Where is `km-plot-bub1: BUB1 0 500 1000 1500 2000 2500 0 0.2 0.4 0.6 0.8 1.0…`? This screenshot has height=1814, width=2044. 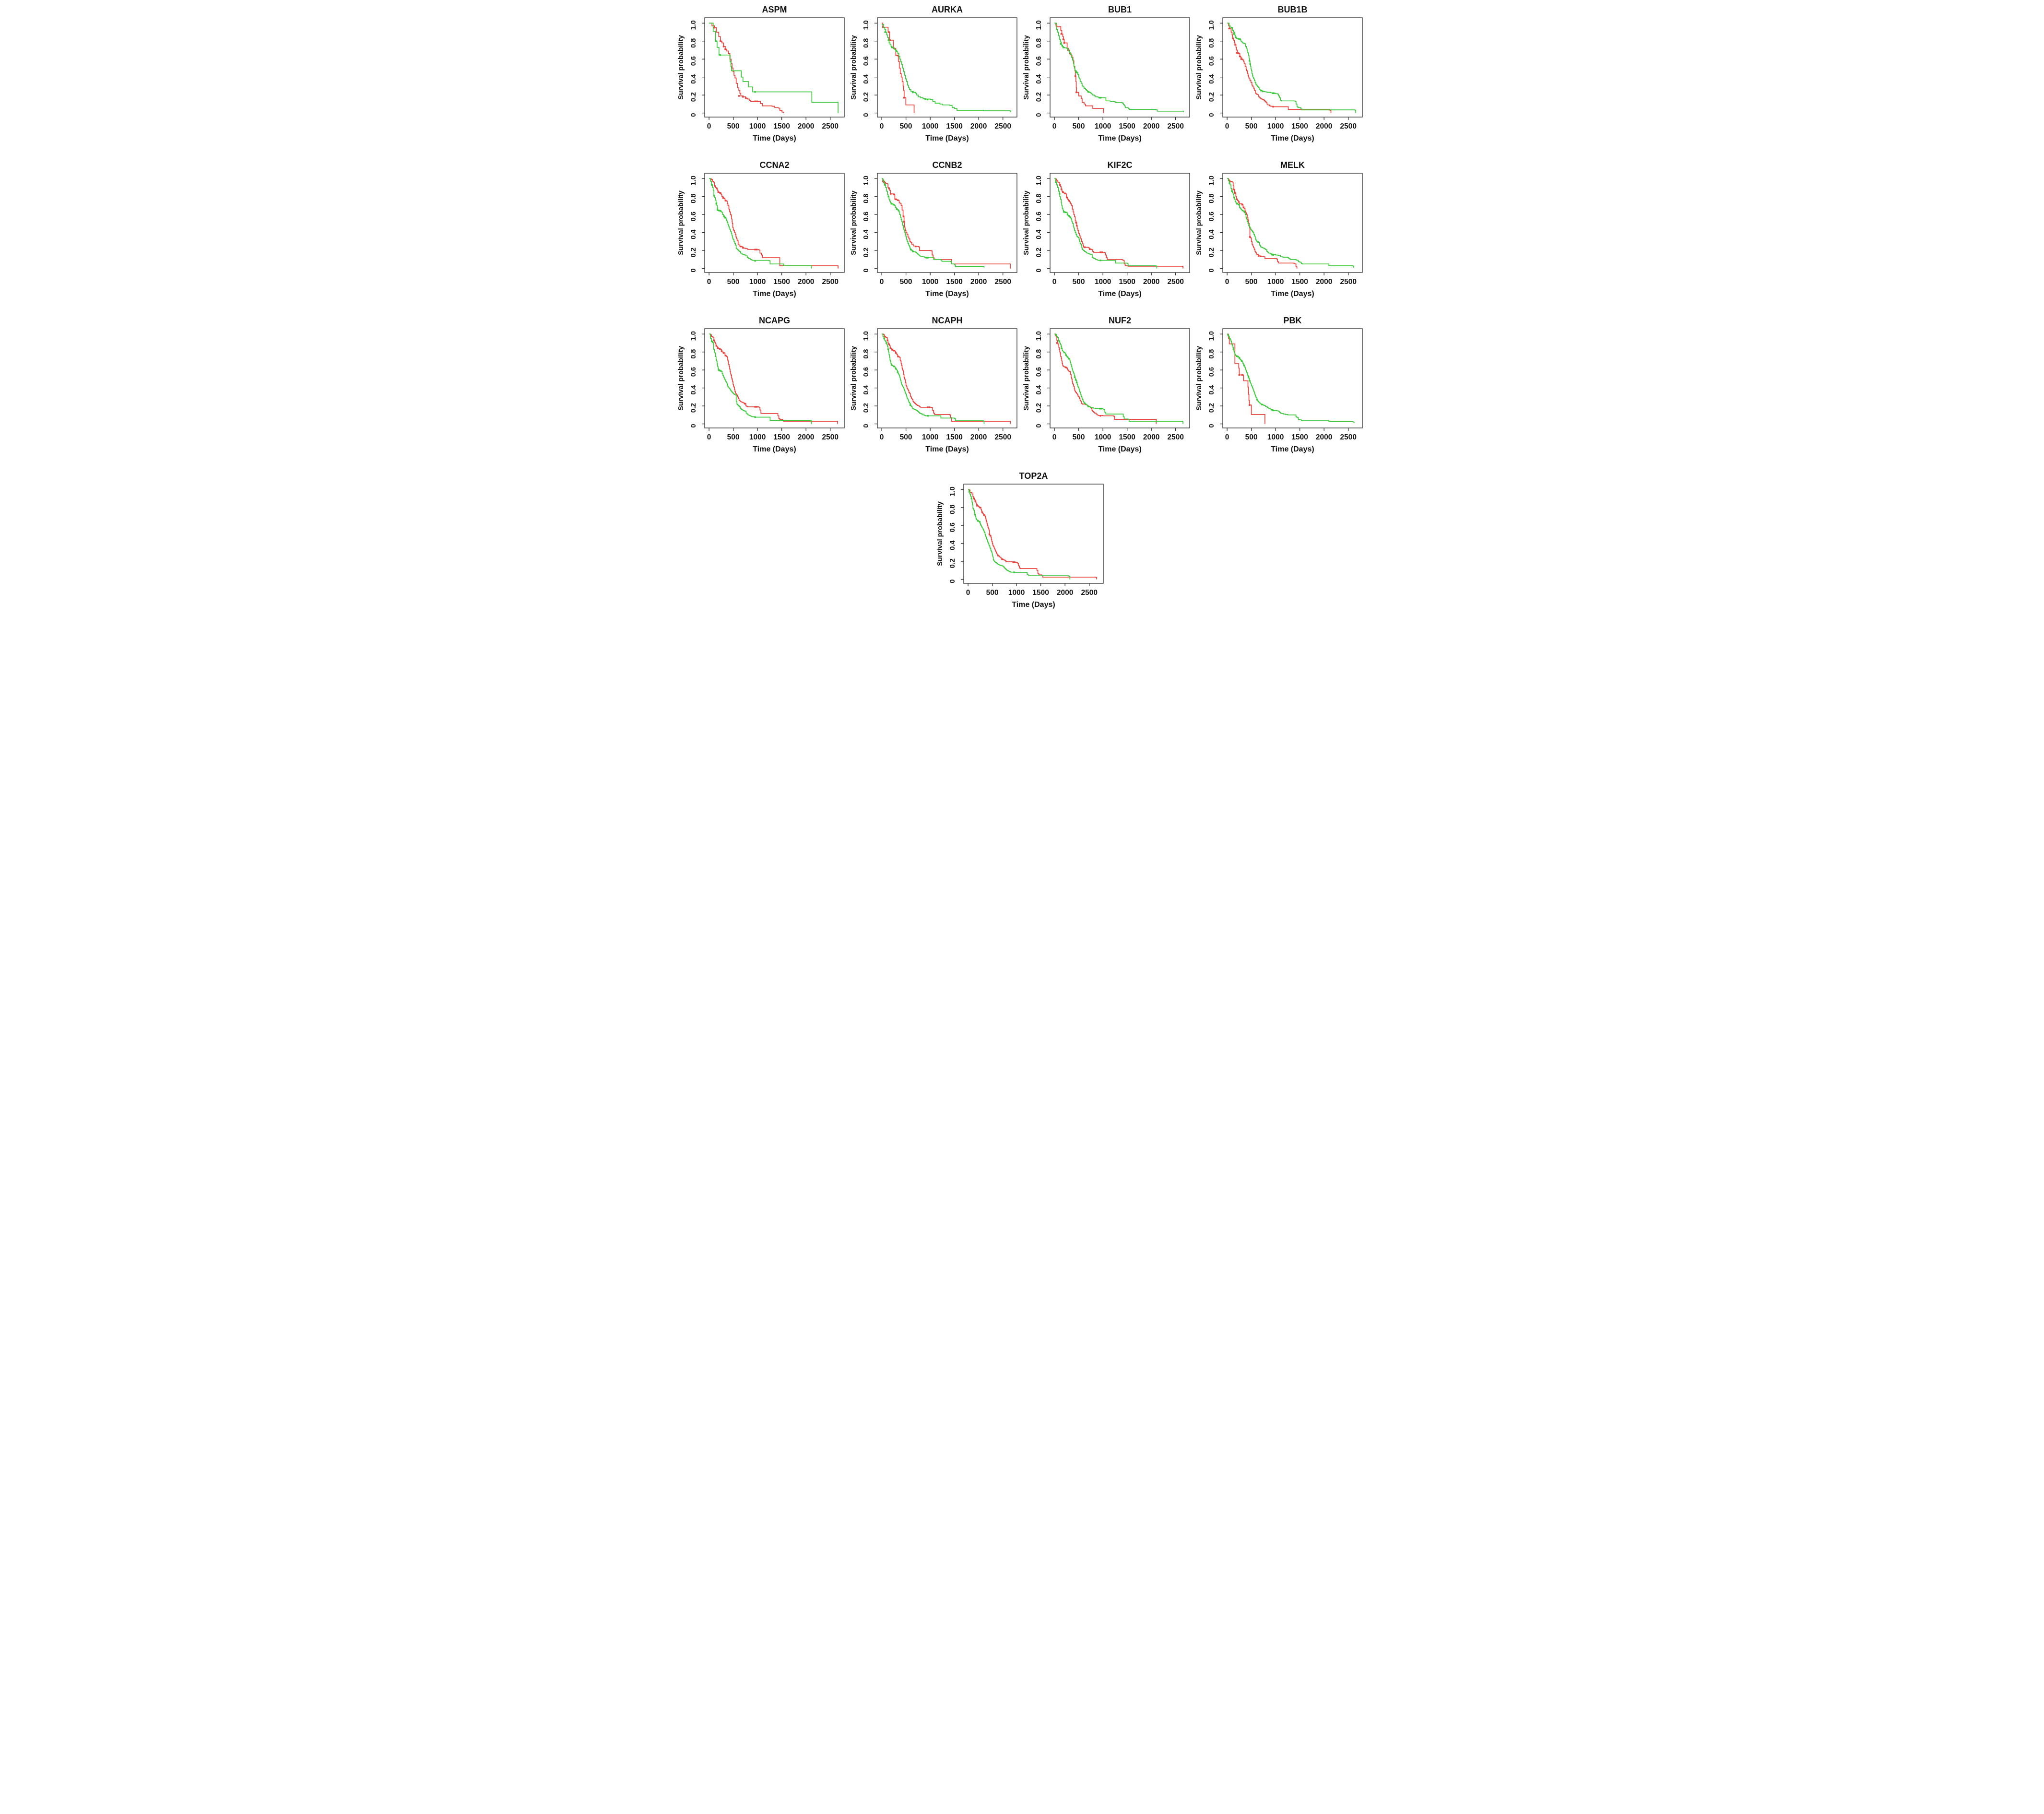 km-plot-bub1: BUB1 0 500 1000 1500 2000 2500 0 0.2 0.4 0.6 0.8 1.0… is located at coordinates (1106, 74).